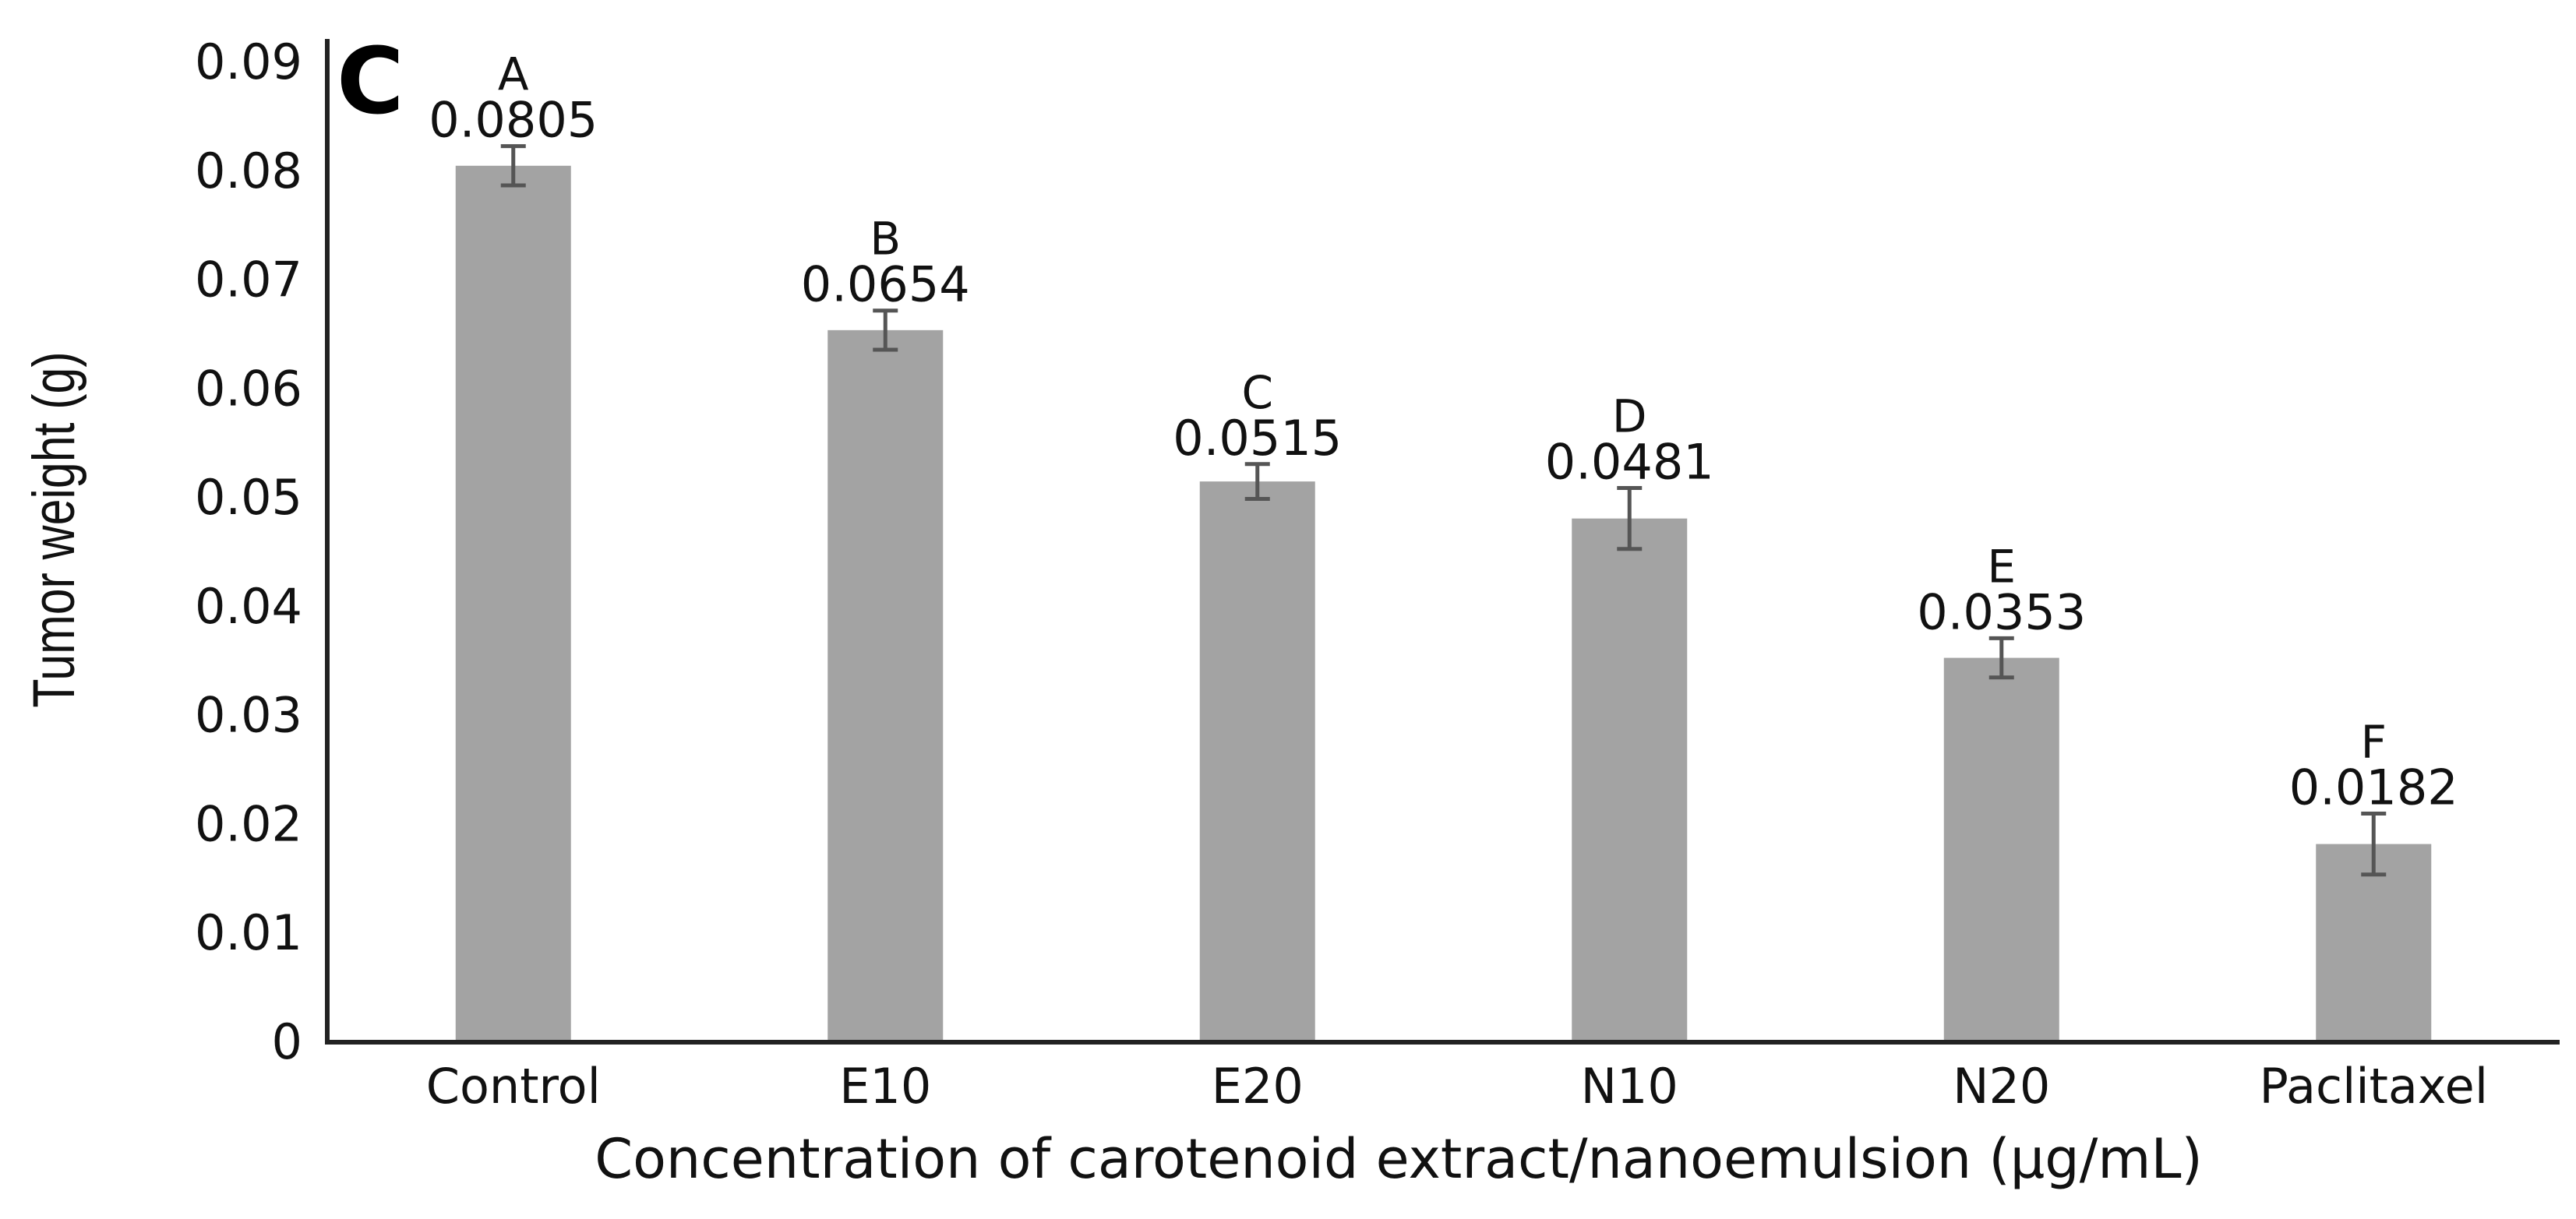 This screenshot has width=2576, height=1219. What do you see at coordinates (2001, 658) in the screenshot?
I see `error-bar-n20` at bounding box center [2001, 658].